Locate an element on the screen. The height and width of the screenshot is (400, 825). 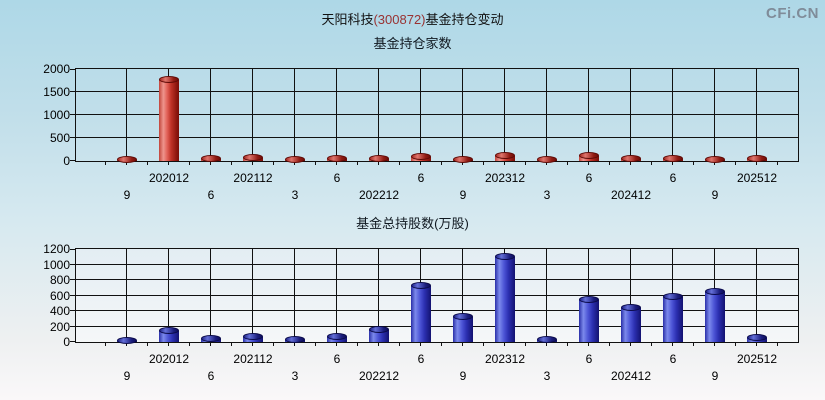
x-axis-label: 202512 is located at coordinates (757, 178).